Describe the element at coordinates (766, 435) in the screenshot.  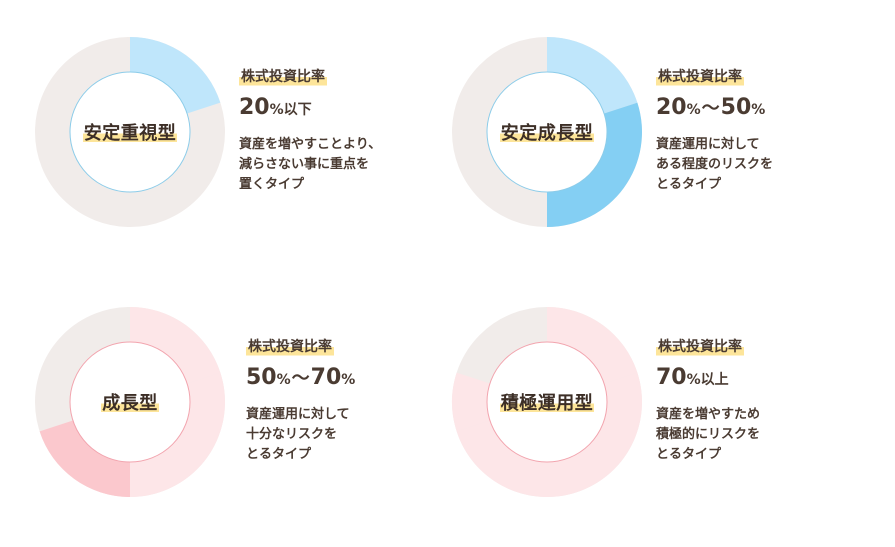
I see `description: 資産を増やすため 積極的にリスクを とるタイプ` at that location.